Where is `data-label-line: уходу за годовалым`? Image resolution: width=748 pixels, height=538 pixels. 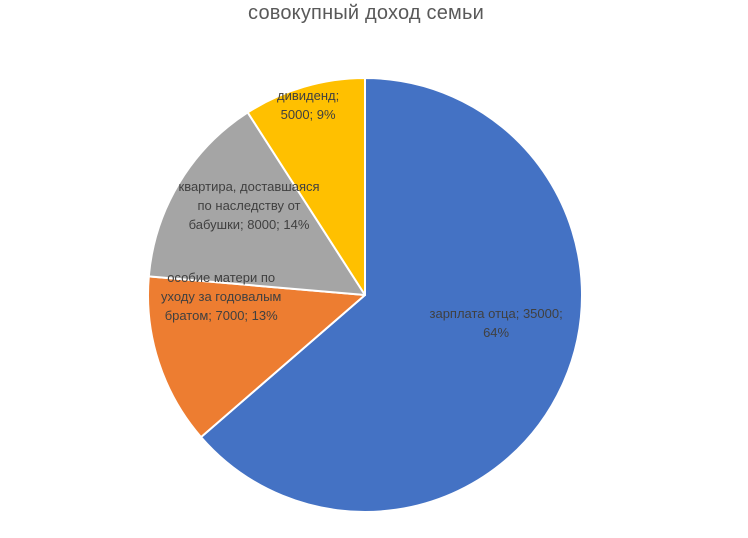 data-label-line: уходу за годовалым is located at coordinates (221, 296).